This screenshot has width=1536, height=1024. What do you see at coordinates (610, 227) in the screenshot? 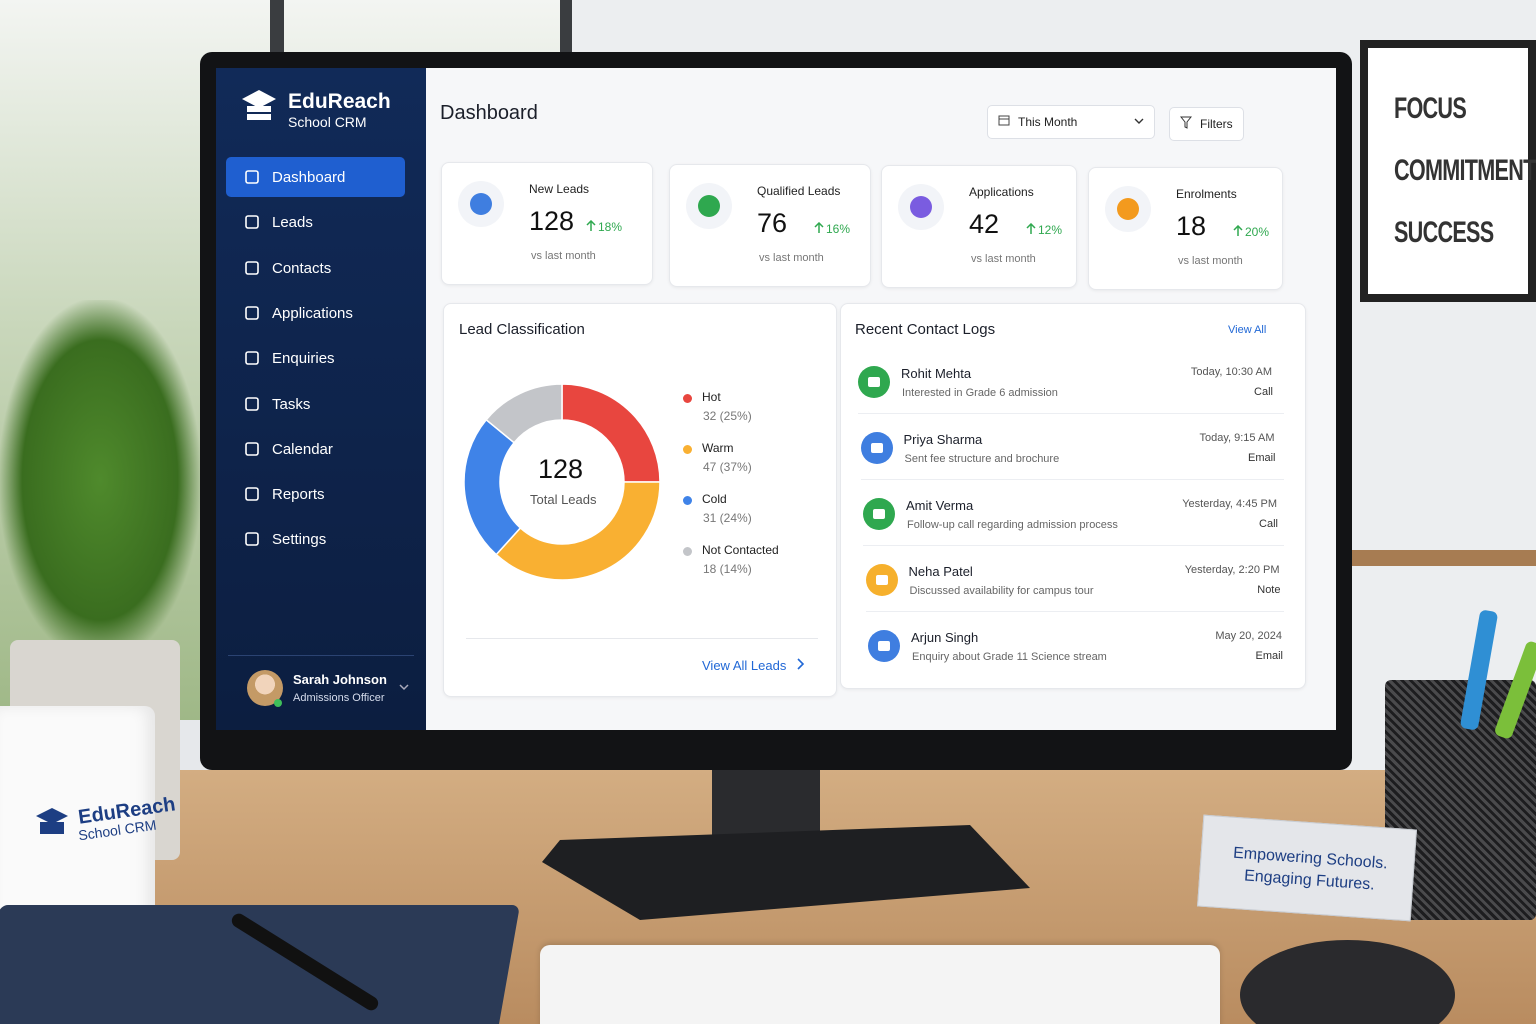
I see `stat-change: 18%` at bounding box center [610, 227].